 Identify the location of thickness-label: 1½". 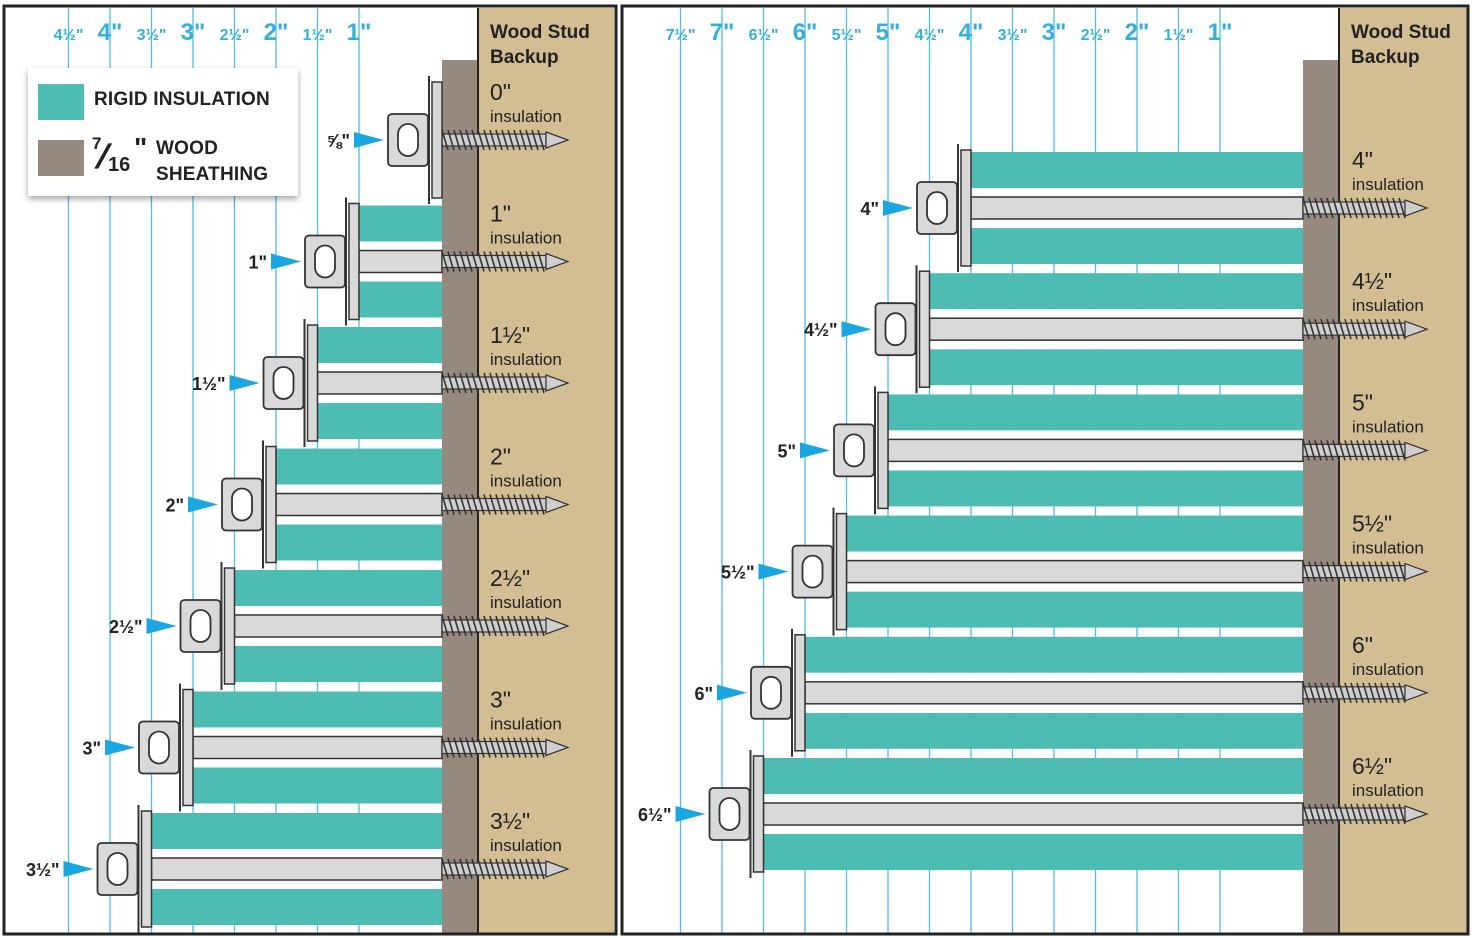
(510, 335).